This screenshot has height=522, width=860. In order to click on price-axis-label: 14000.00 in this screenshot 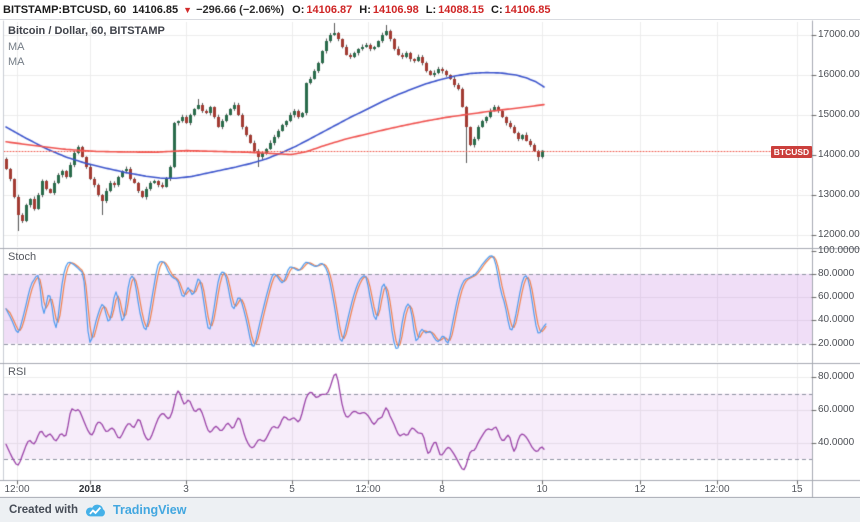, I will do `click(839, 154)`.